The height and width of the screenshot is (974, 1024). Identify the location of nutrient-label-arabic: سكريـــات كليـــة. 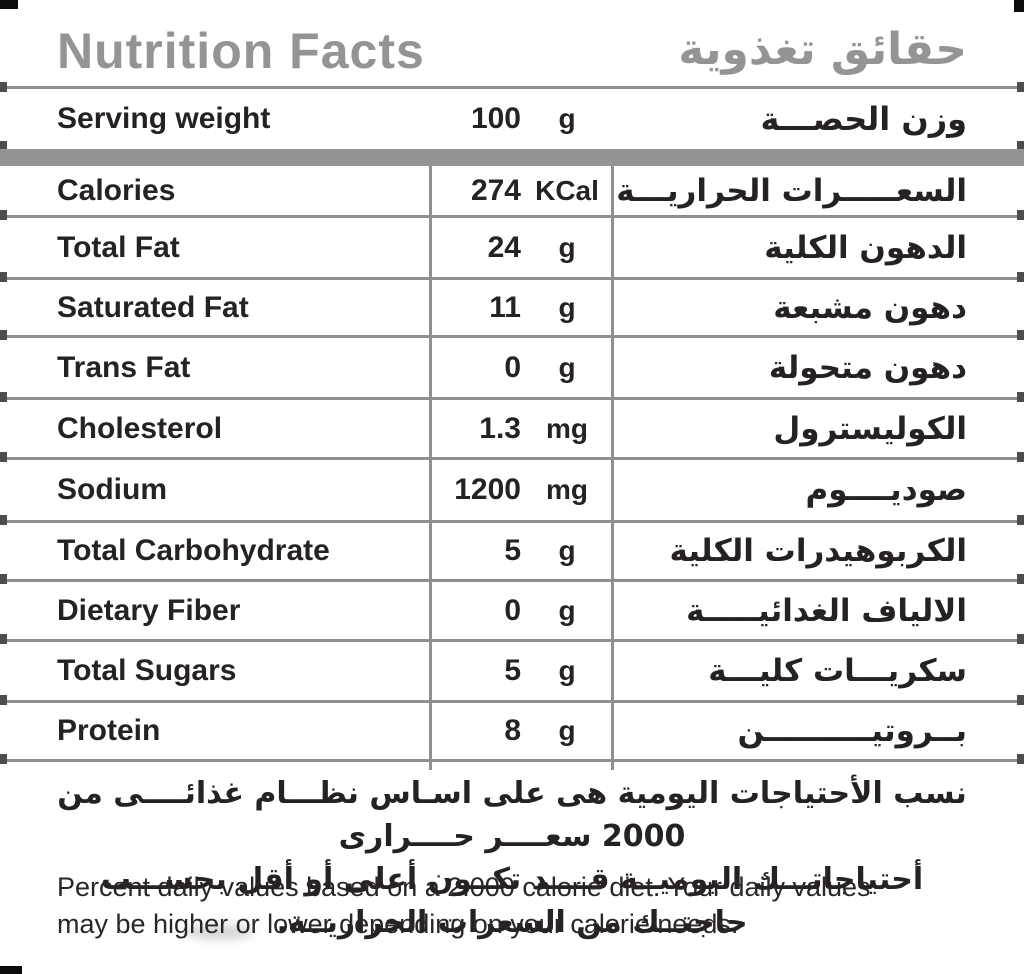
(837, 671).